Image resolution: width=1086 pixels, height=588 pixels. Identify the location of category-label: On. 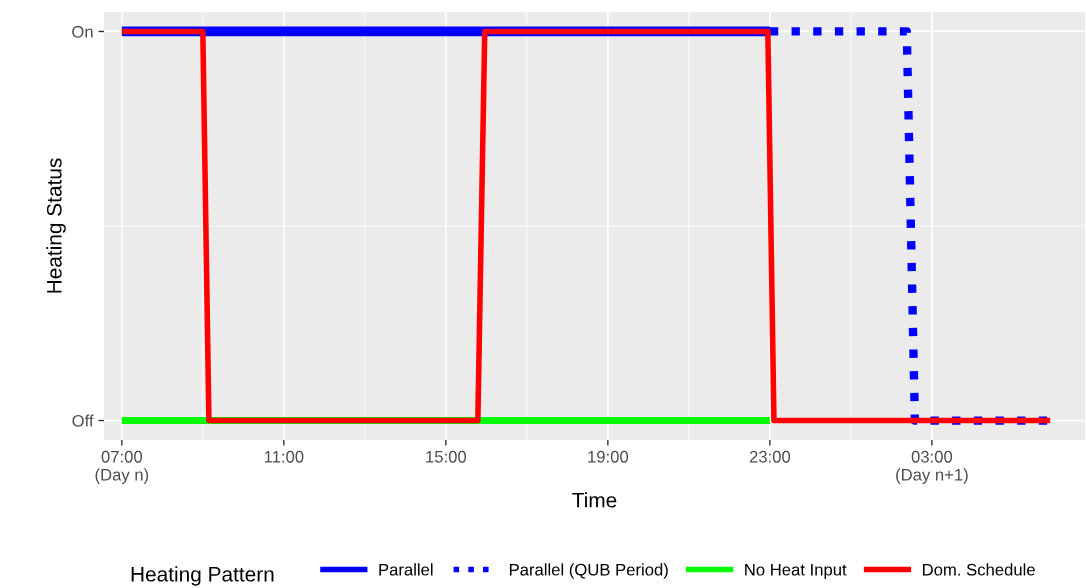
(82, 31).